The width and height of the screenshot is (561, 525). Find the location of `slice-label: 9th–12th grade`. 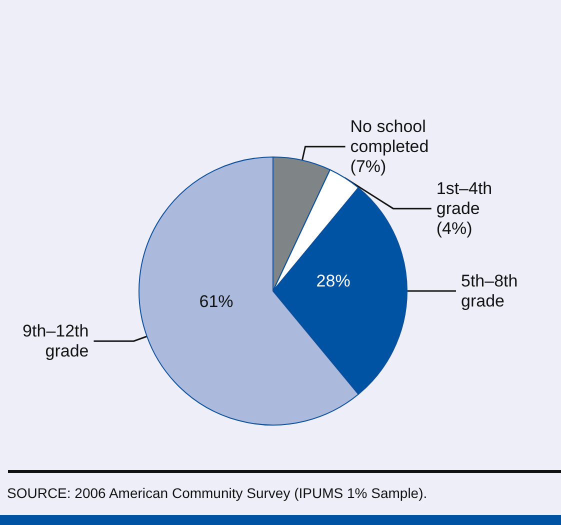

slice-label: 9th–12th grade is located at coordinates (55, 341).